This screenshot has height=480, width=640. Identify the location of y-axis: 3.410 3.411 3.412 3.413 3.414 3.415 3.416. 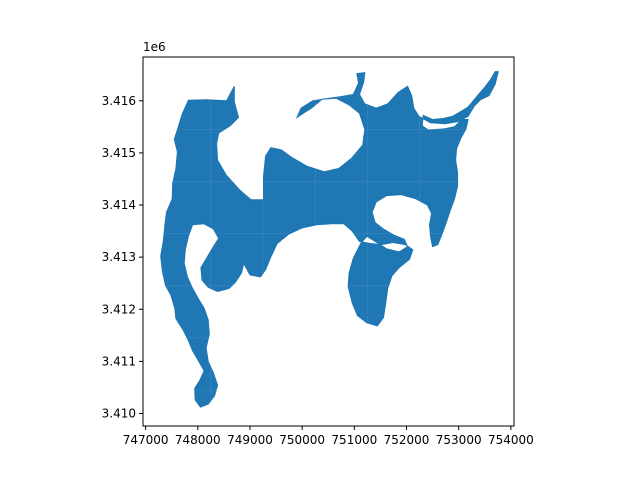
(122, 257).